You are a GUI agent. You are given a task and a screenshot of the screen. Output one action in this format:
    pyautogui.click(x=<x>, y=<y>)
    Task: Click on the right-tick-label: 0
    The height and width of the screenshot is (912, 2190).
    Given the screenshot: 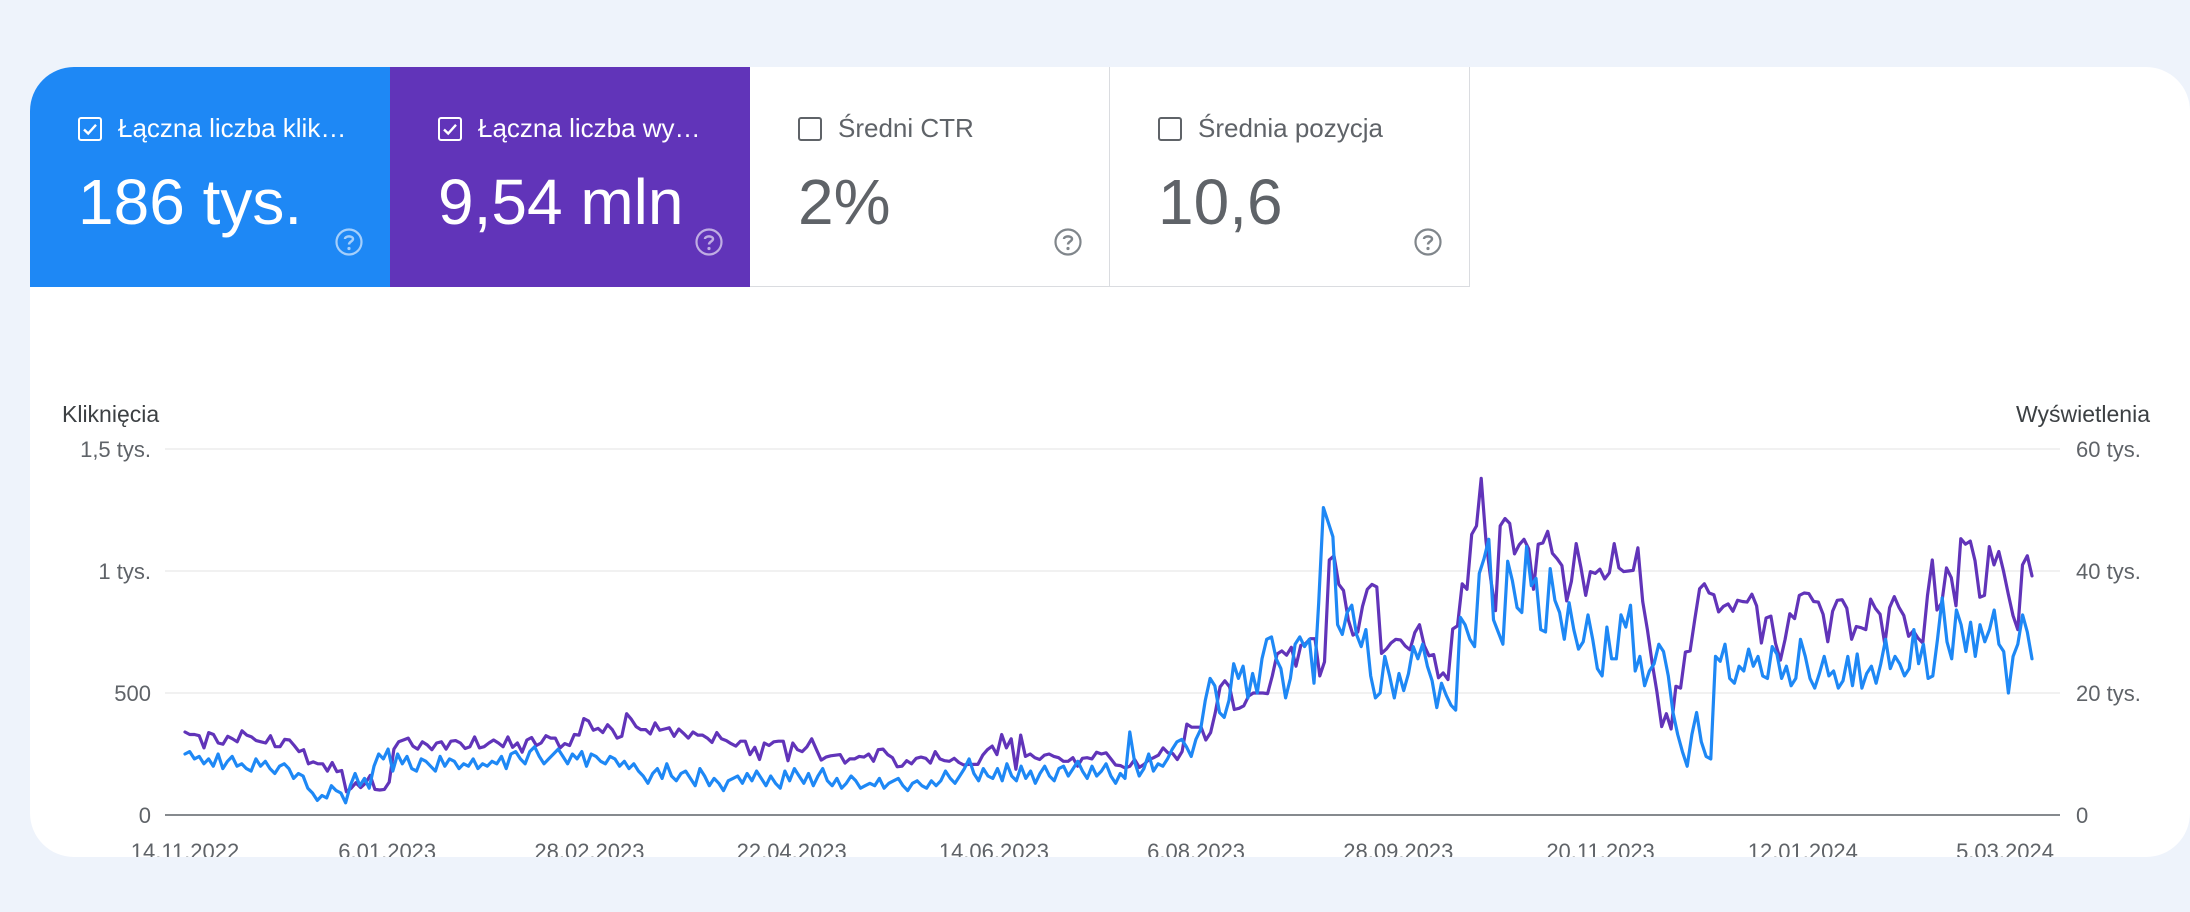 What is the action you would take?
    pyautogui.click(x=2082, y=815)
    